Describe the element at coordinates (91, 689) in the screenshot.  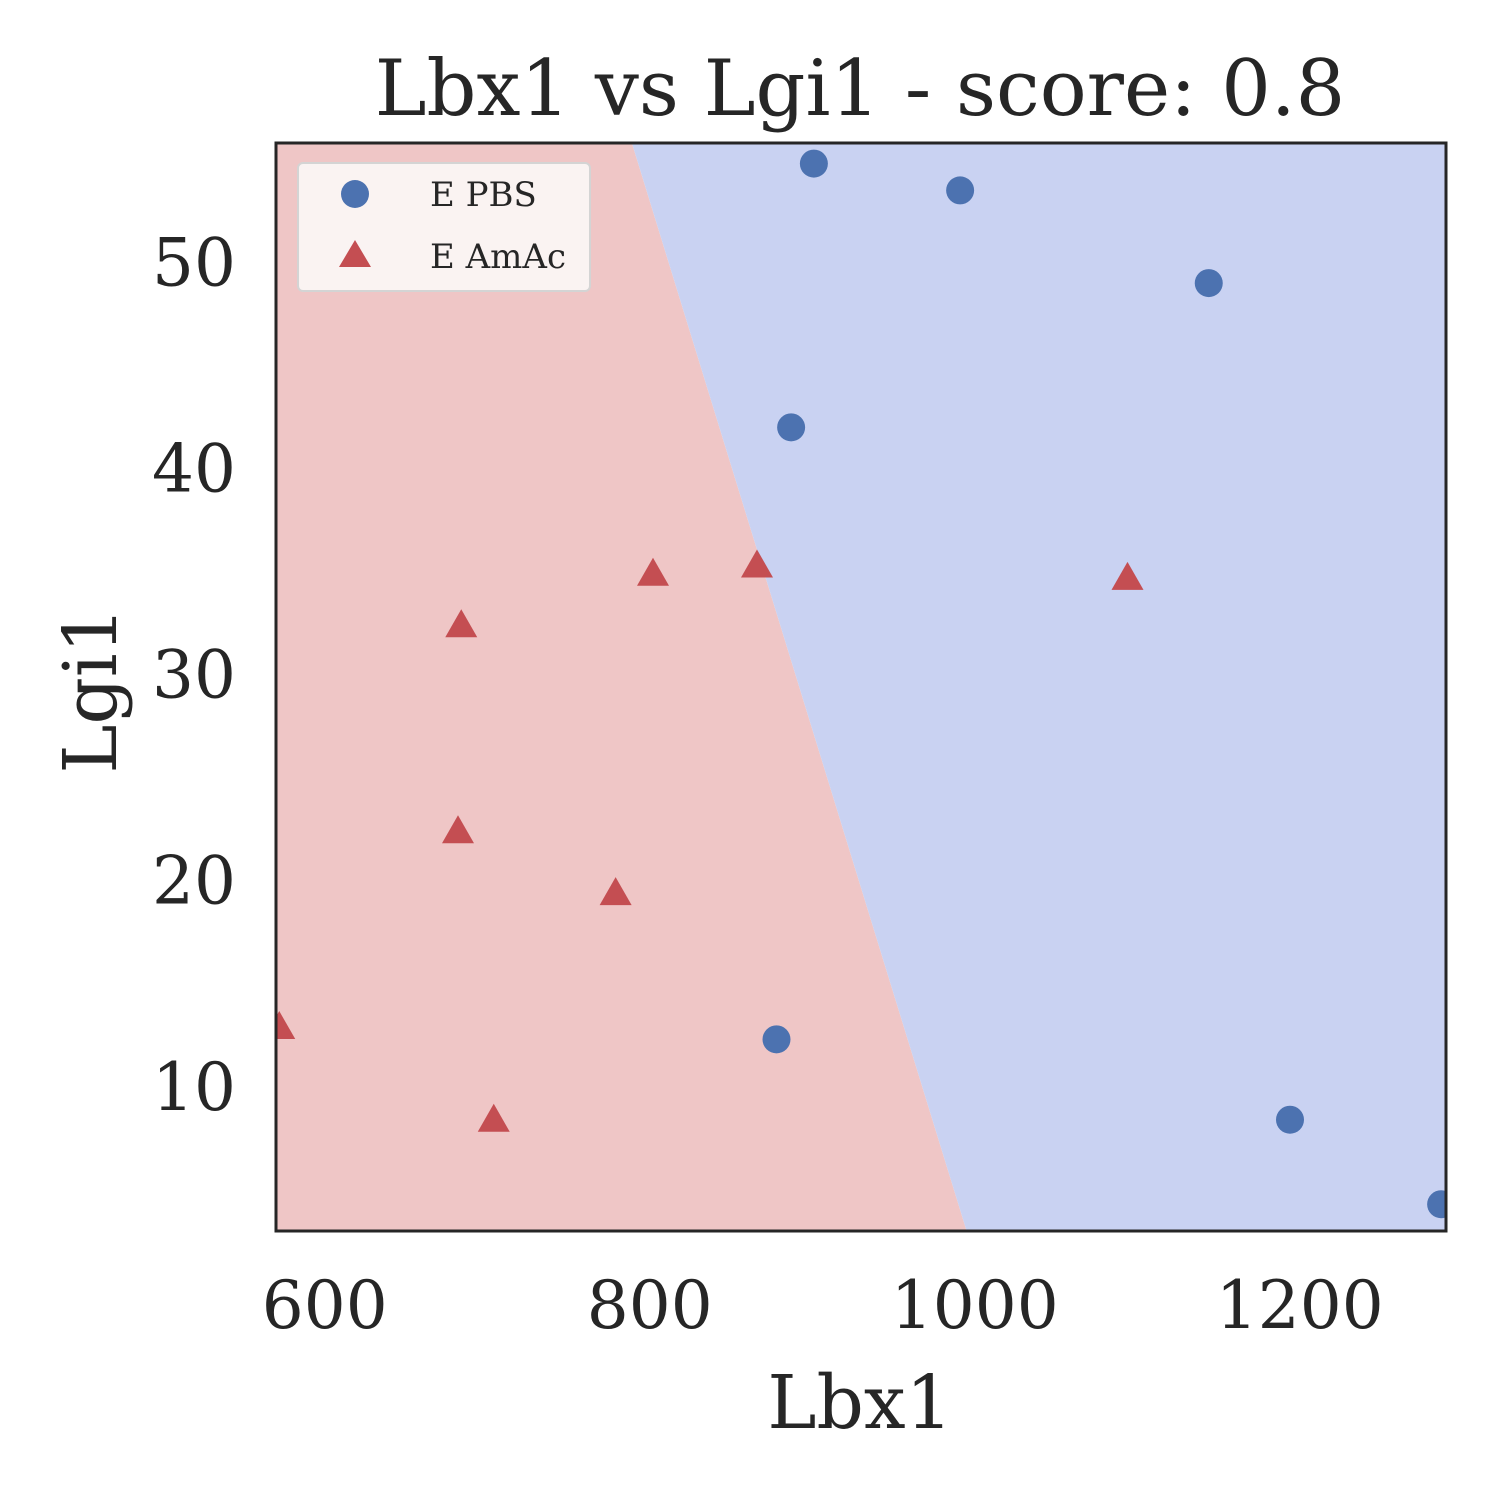
I see `y-axis-label: Lgi1` at that location.